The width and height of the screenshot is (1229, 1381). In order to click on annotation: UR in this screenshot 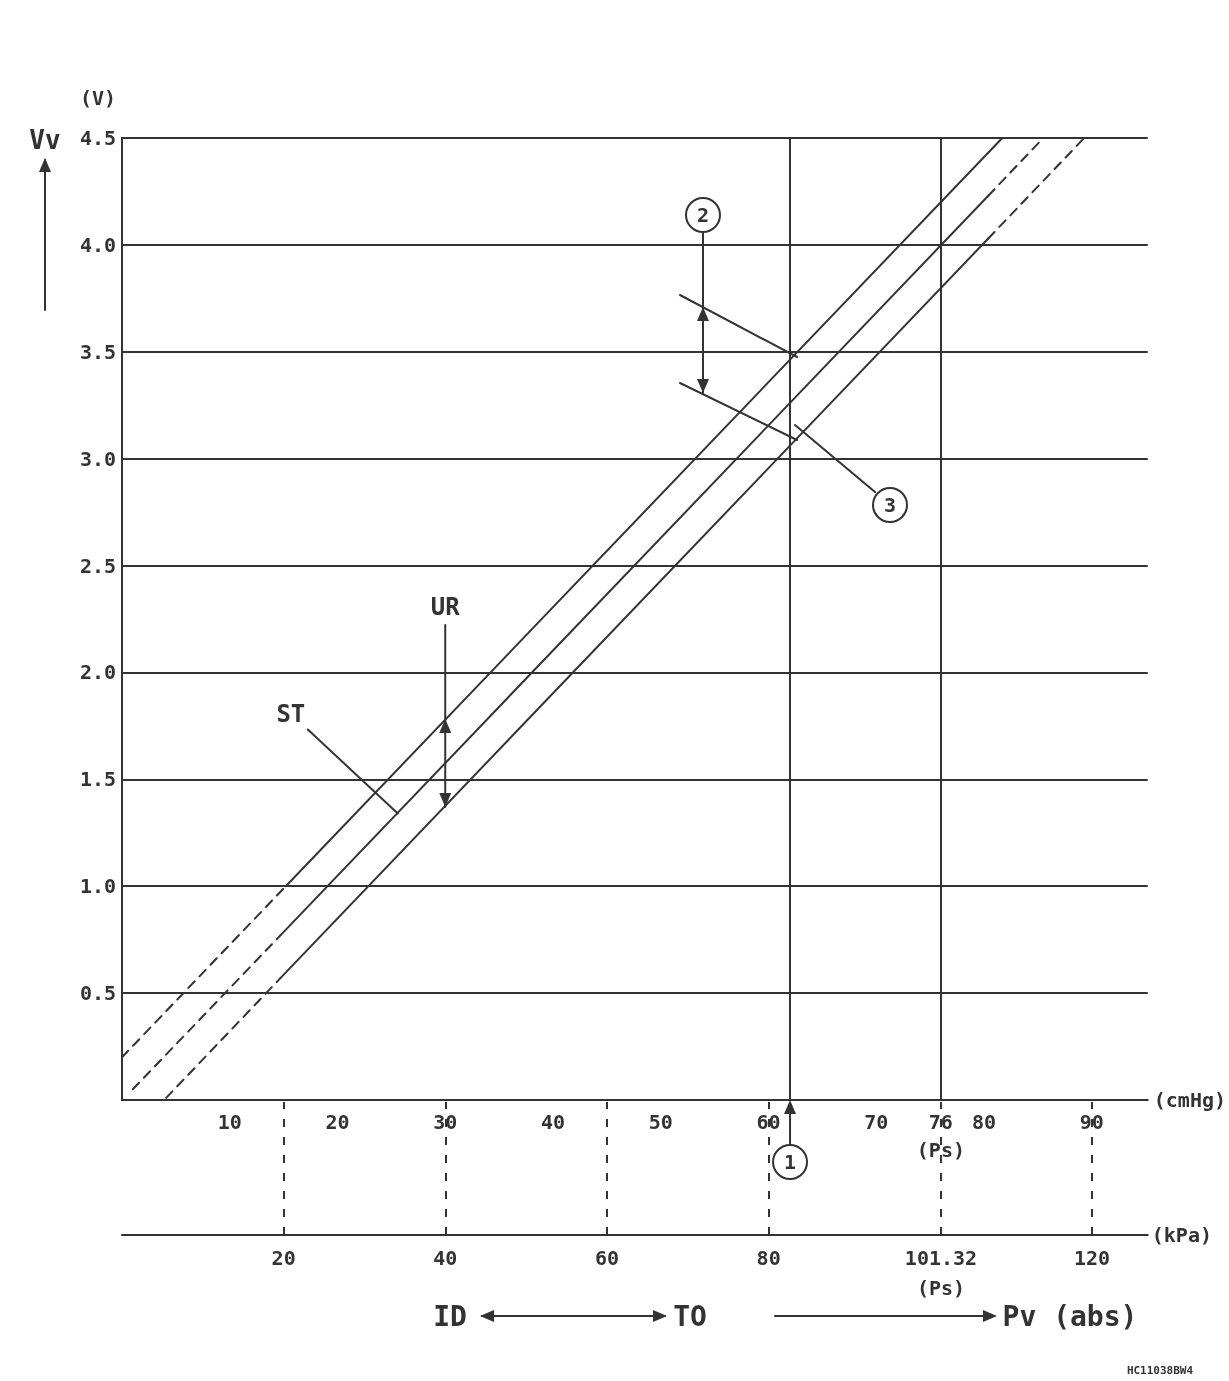, I will do `click(445, 607)`.